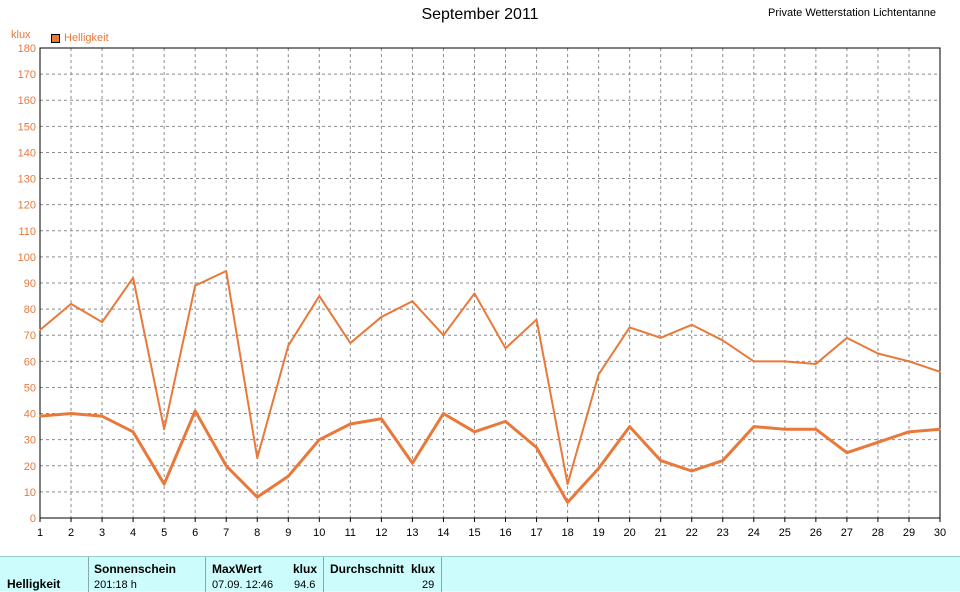  I want to click on y-tick-label: 10, so click(30, 493).